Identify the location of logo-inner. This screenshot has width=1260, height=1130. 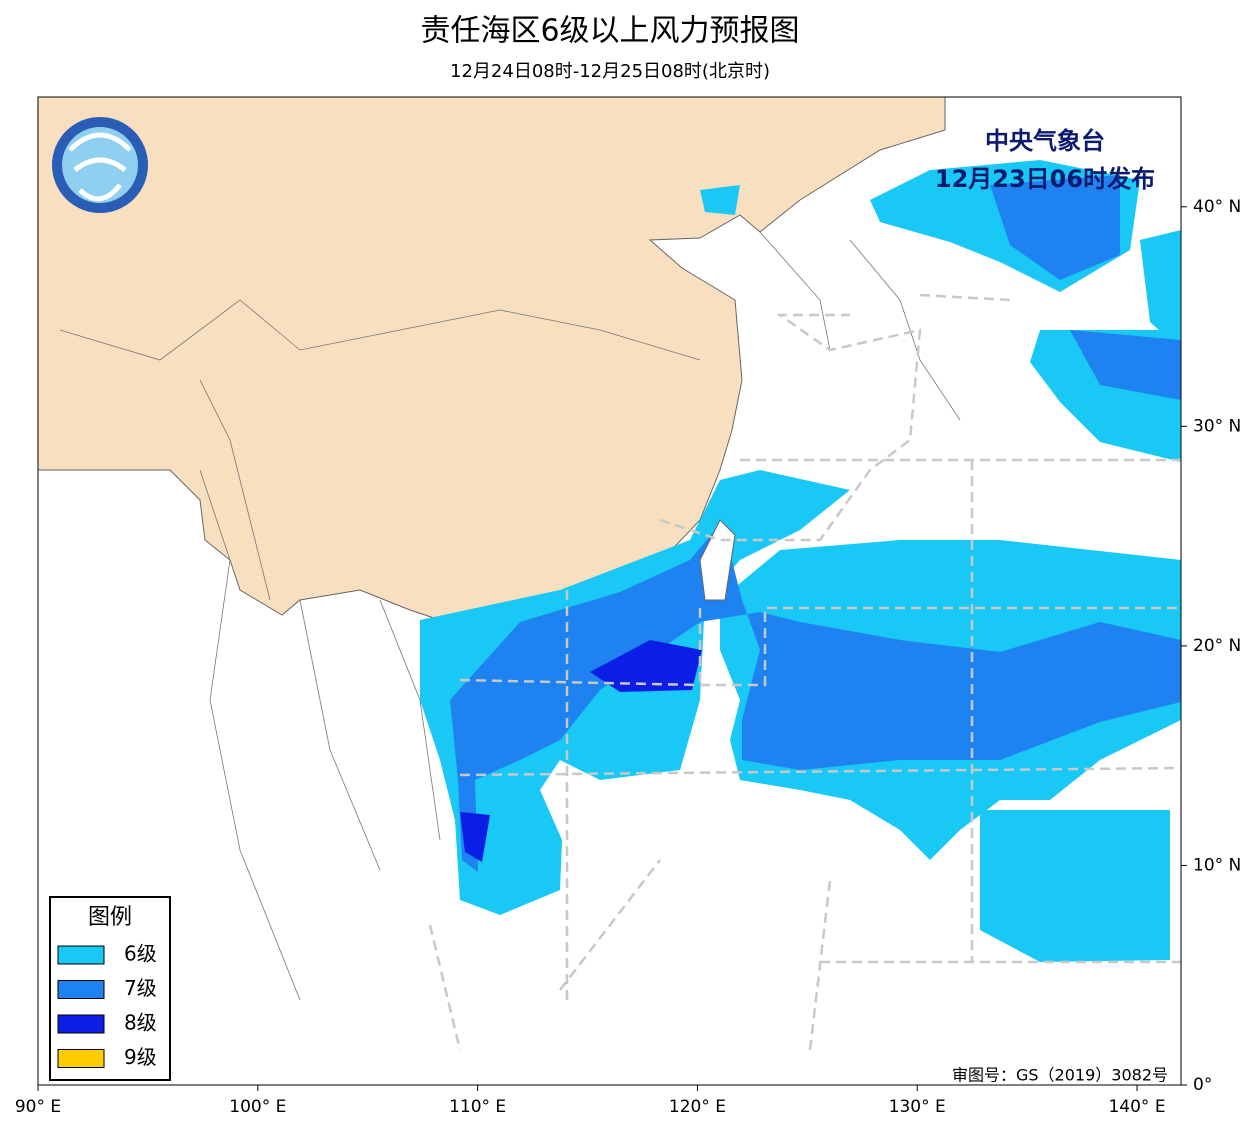
(100, 165).